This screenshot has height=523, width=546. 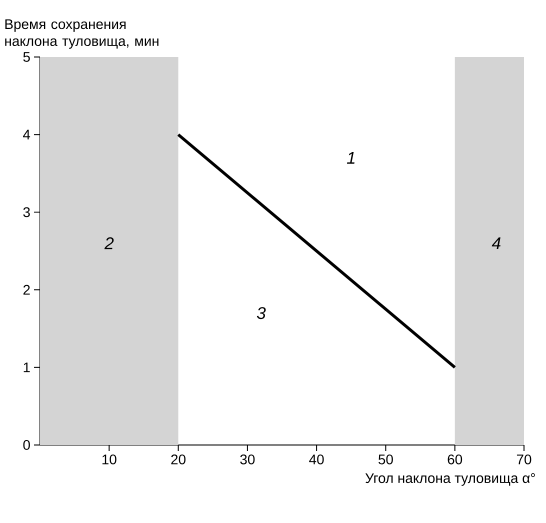 What do you see at coordinates (455, 459) in the screenshot?
I see `x-tick-label: 60` at bounding box center [455, 459].